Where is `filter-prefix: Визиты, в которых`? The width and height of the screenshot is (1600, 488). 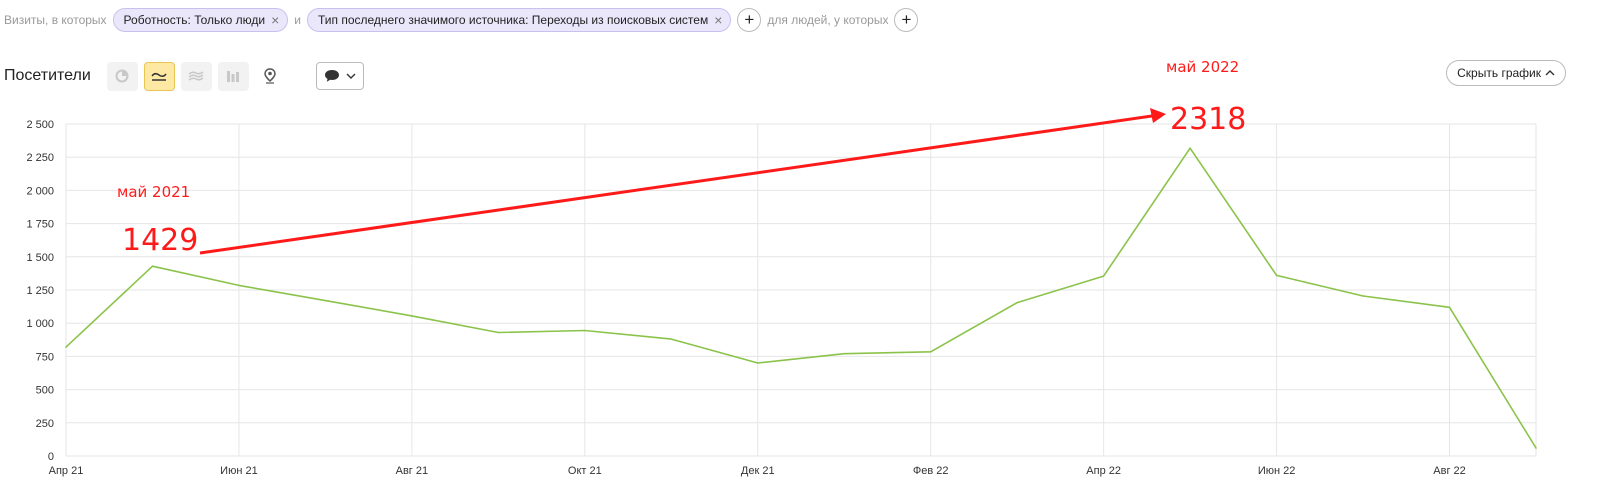
filter-prefix: Визиты, в которых is located at coordinates (55, 20).